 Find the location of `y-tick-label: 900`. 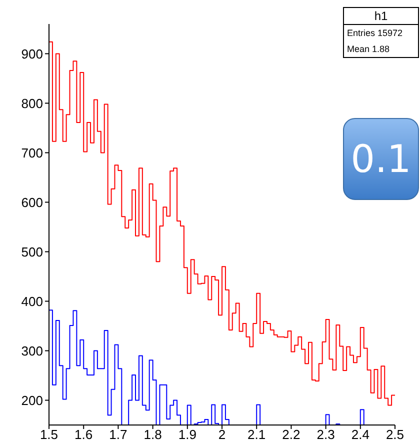

y-tick-label: 900 is located at coordinates (32, 54).